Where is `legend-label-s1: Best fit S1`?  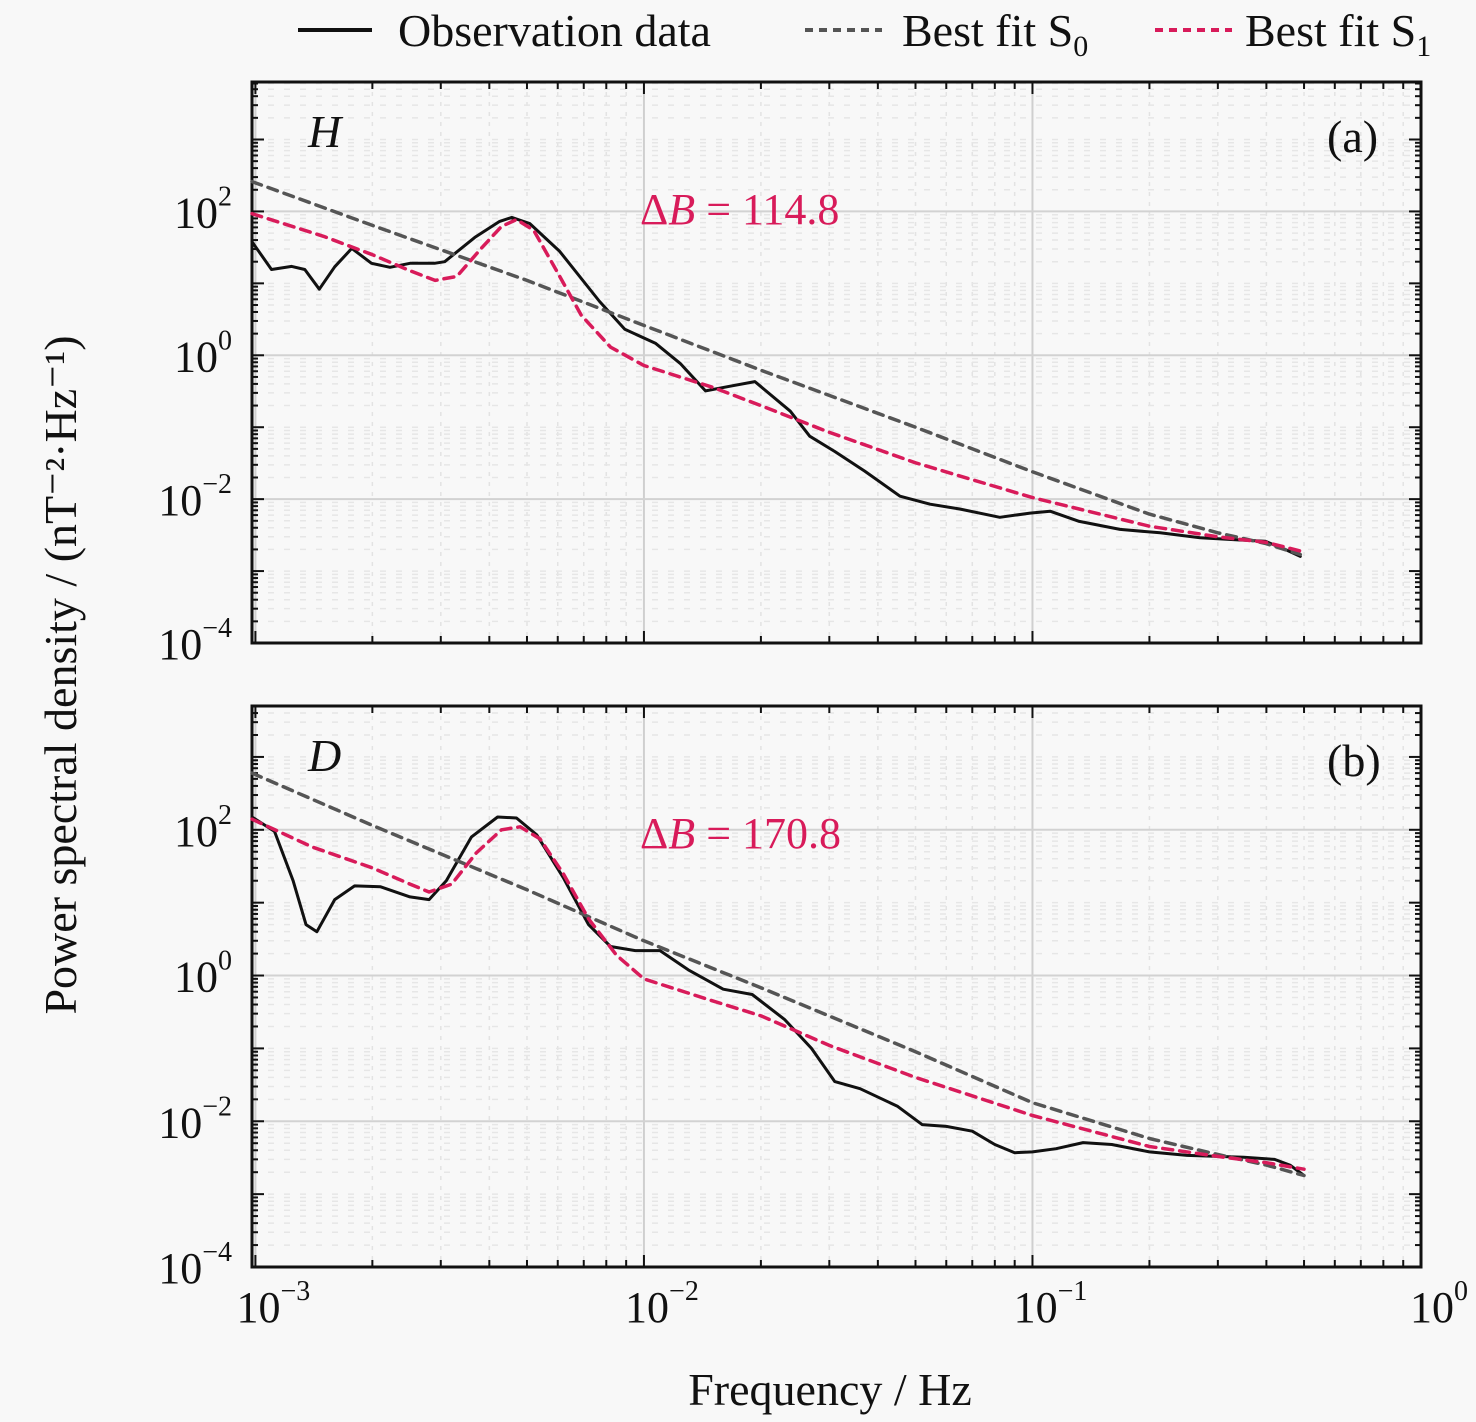
legend-label-s1: Best fit S1 is located at coordinates (1338, 34).